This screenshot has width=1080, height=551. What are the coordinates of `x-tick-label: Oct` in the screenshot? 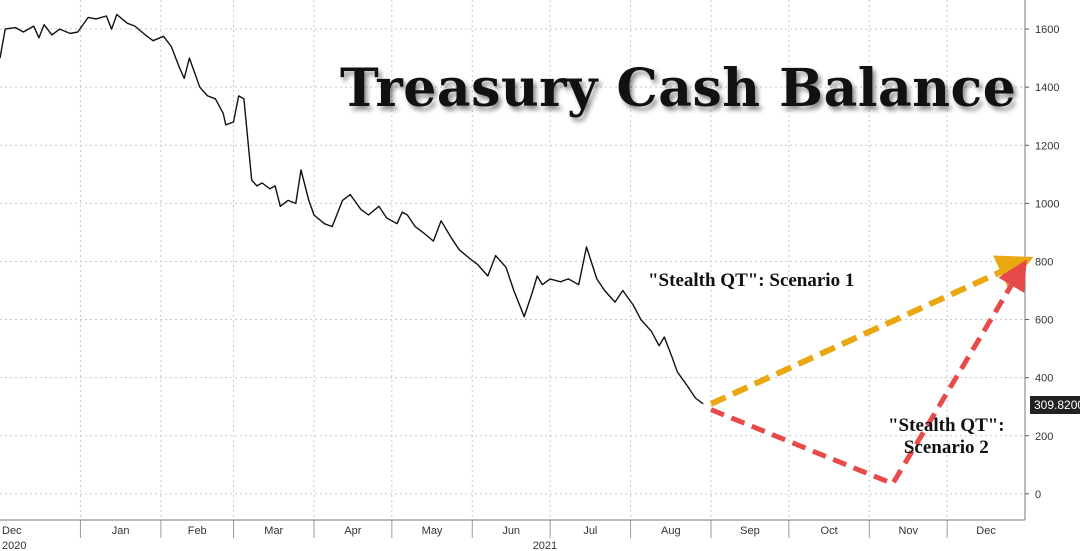 It's located at (829, 531).